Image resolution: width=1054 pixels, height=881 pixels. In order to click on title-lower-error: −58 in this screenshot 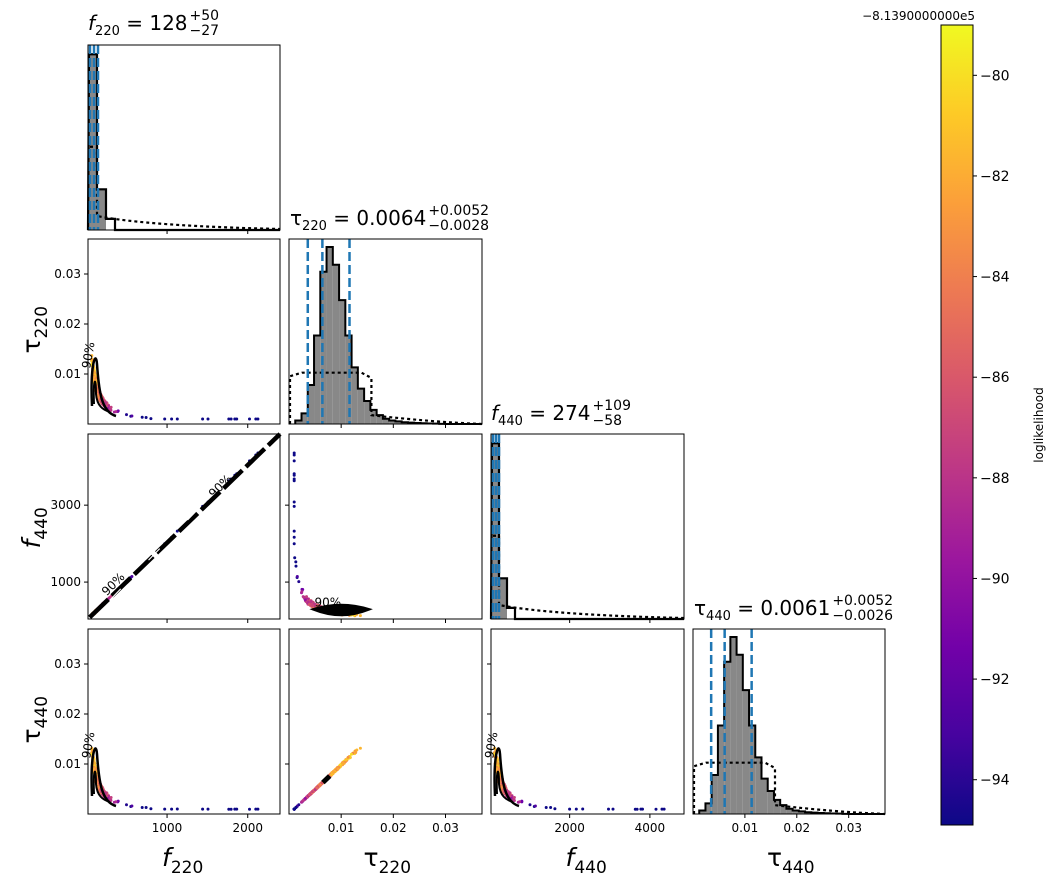, I will do `click(608, 421)`.